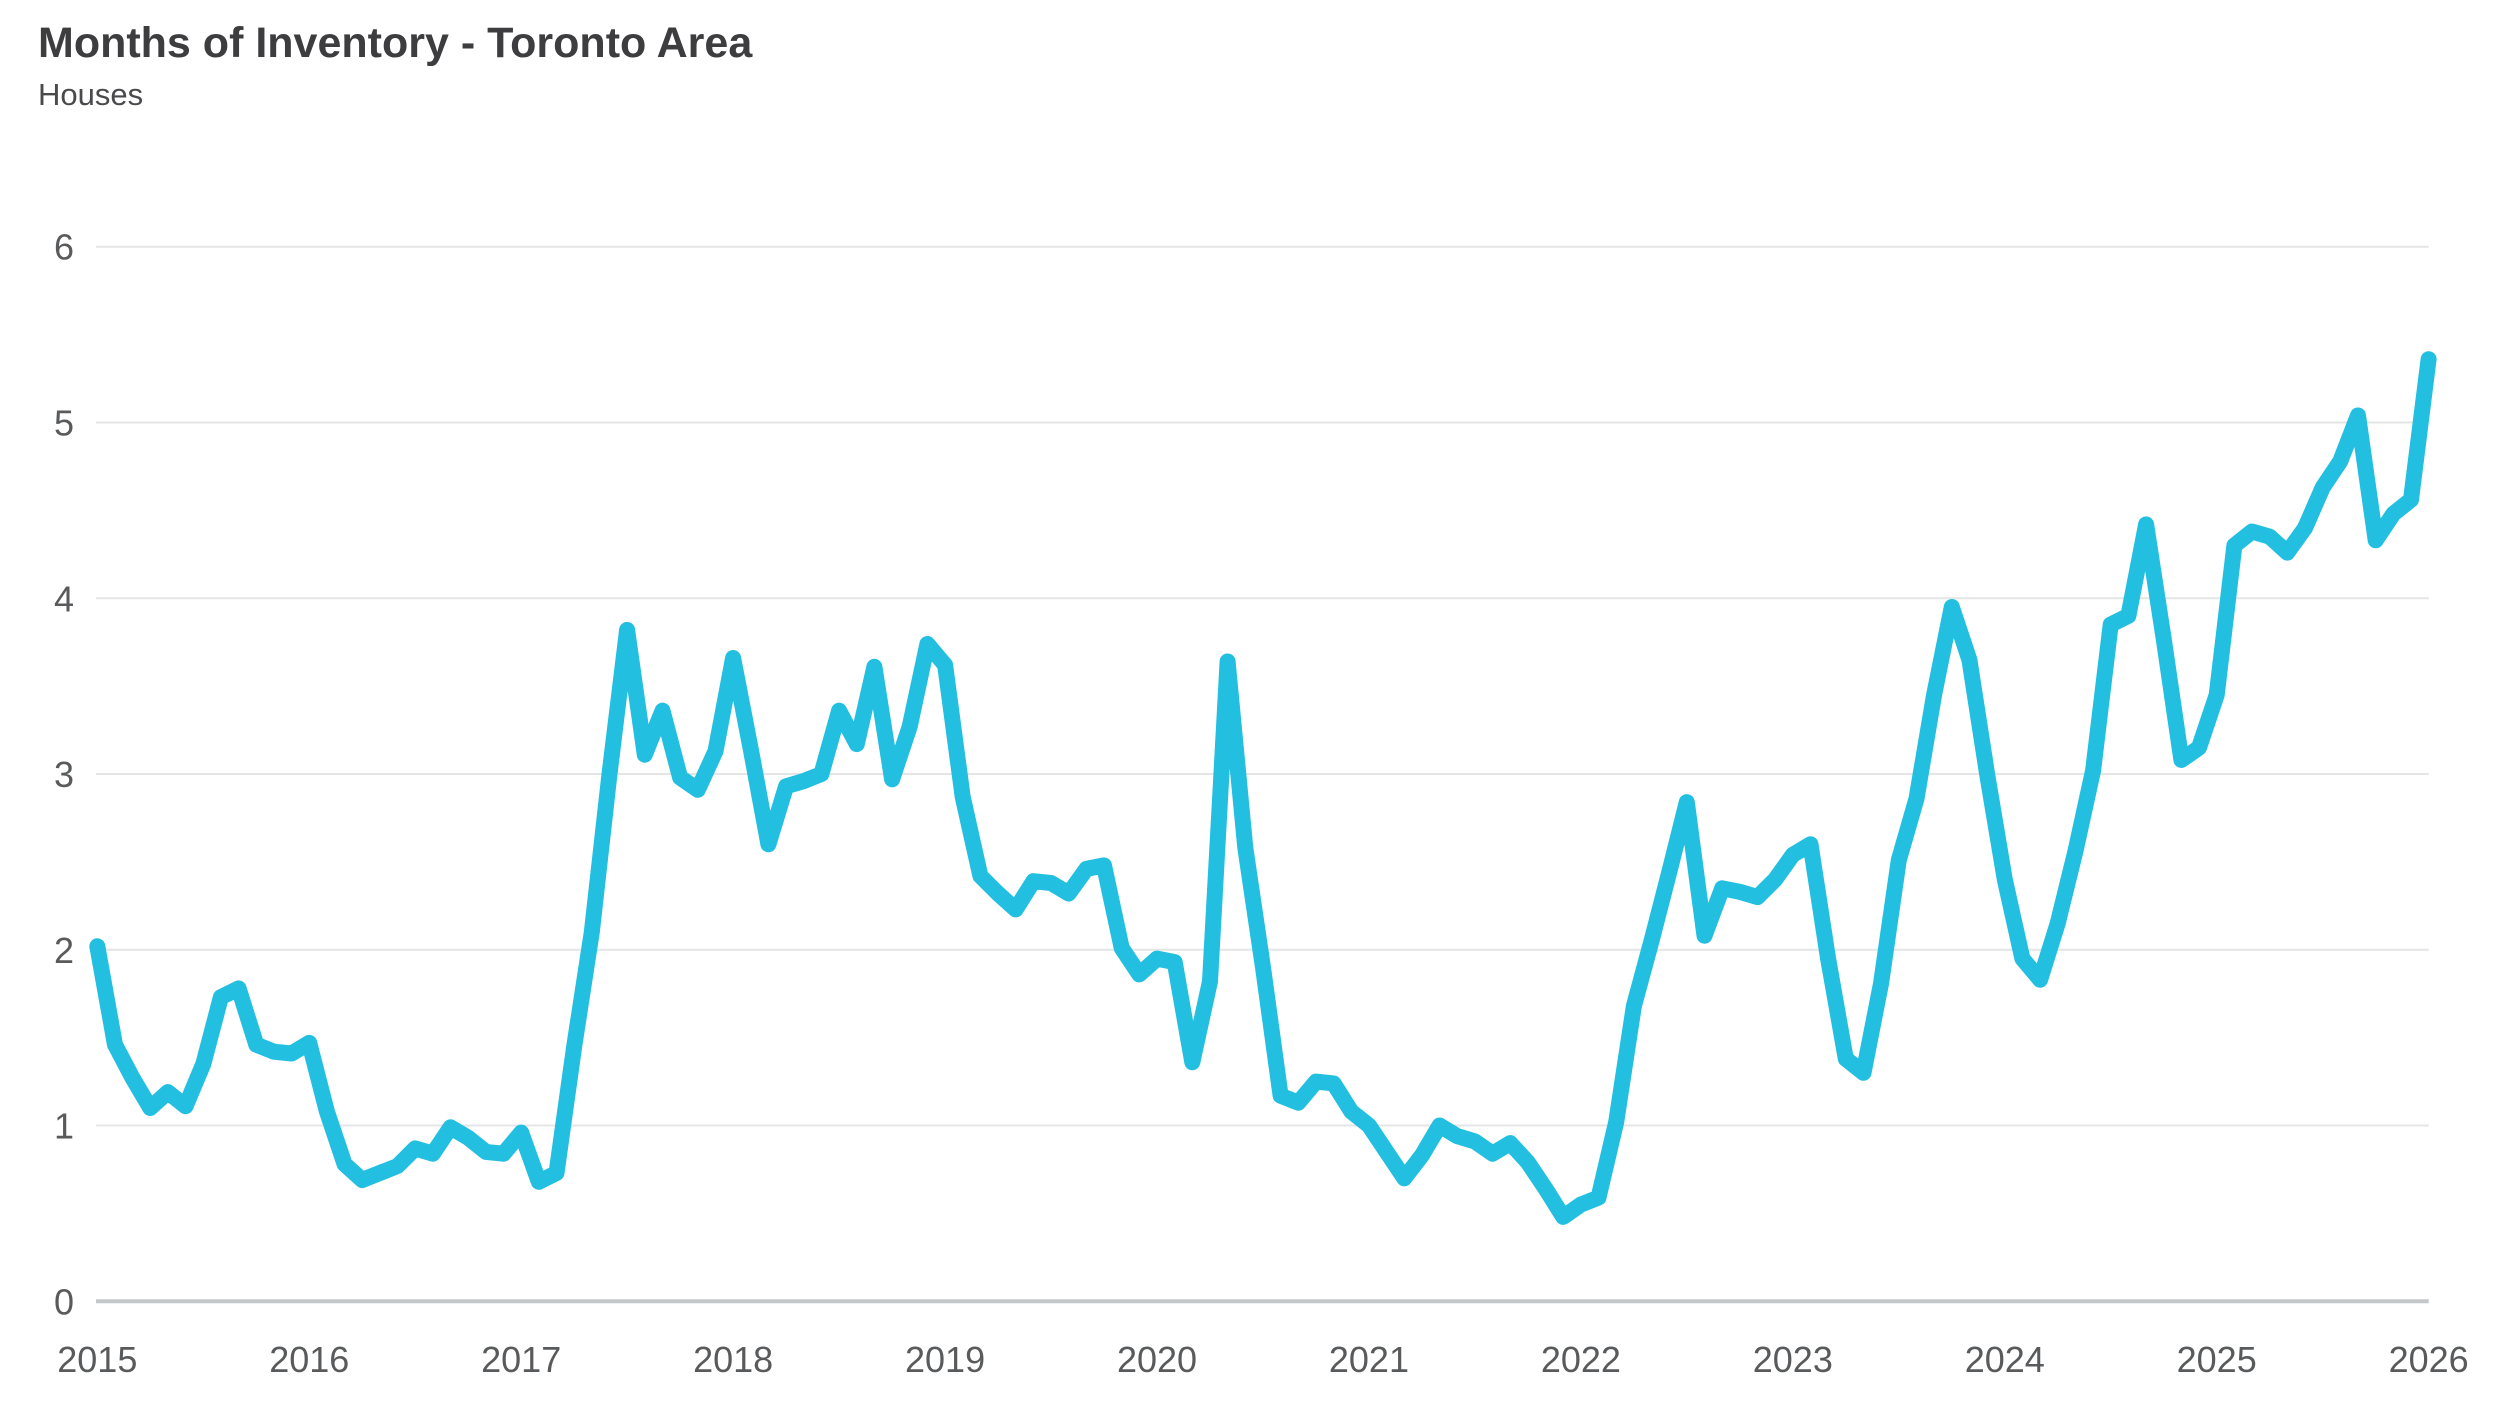  What do you see at coordinates (2005, 1359) in the screenshot?
I see `x-axis-label-2024: 2024` at bounding box center [2005, 1359].